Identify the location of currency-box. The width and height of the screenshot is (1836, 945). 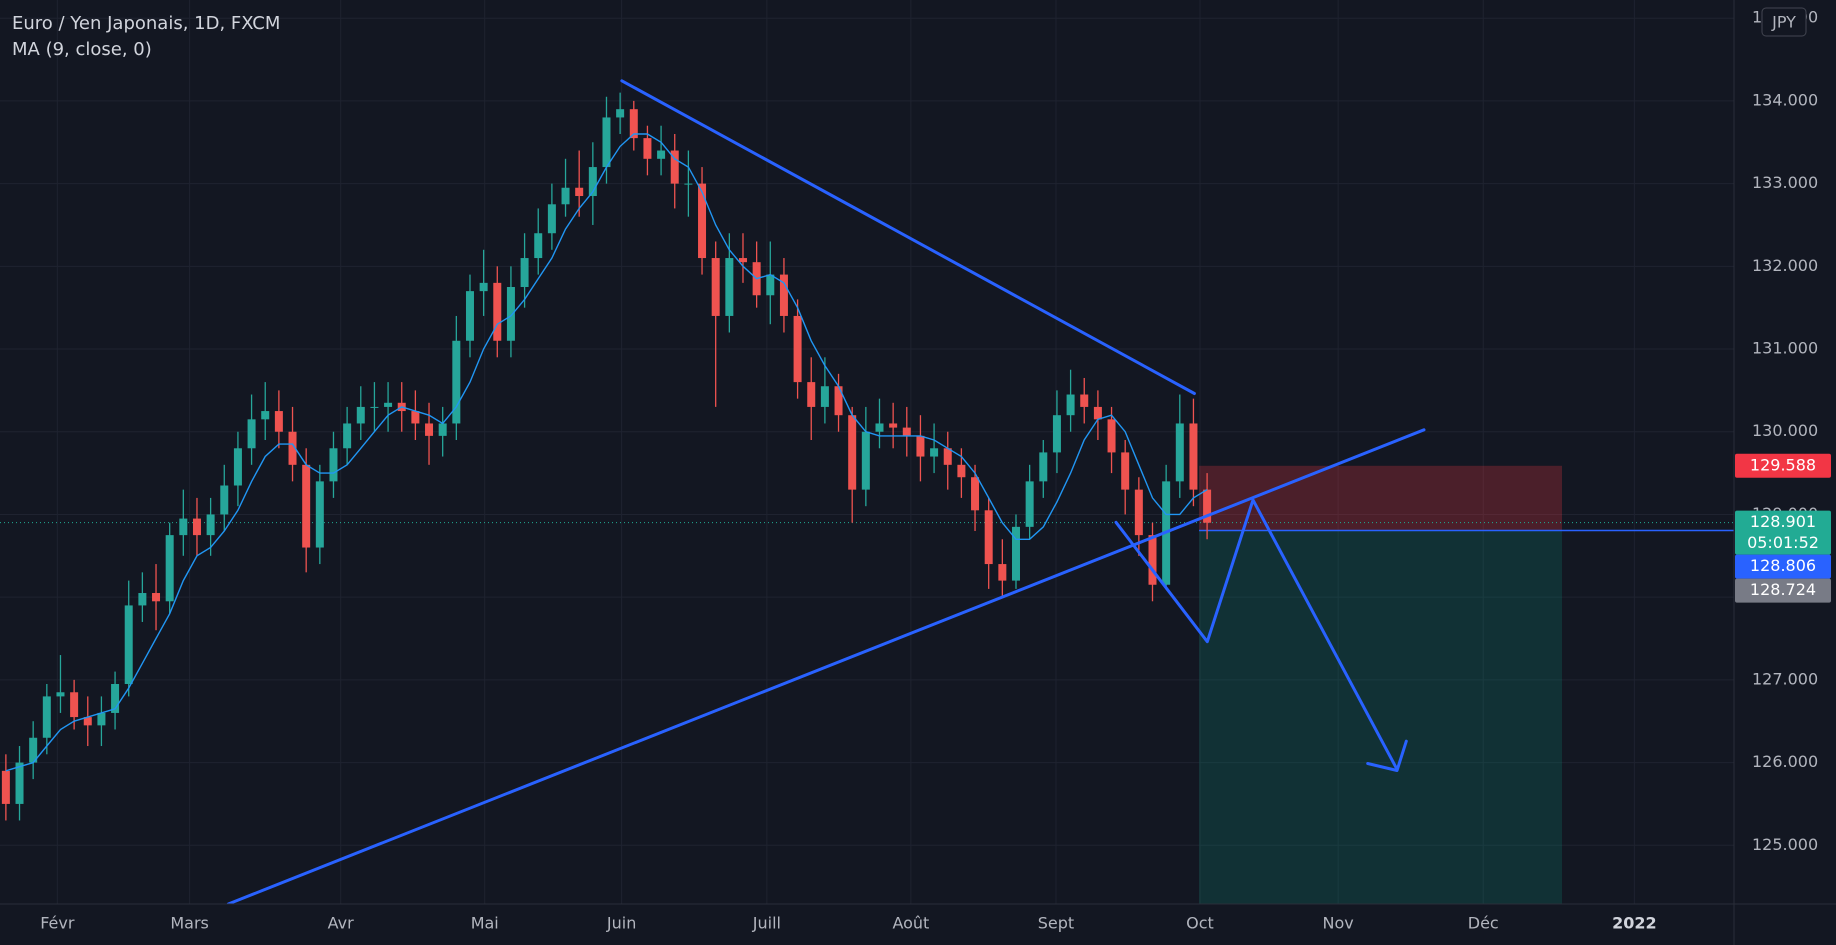
(1784, 22).